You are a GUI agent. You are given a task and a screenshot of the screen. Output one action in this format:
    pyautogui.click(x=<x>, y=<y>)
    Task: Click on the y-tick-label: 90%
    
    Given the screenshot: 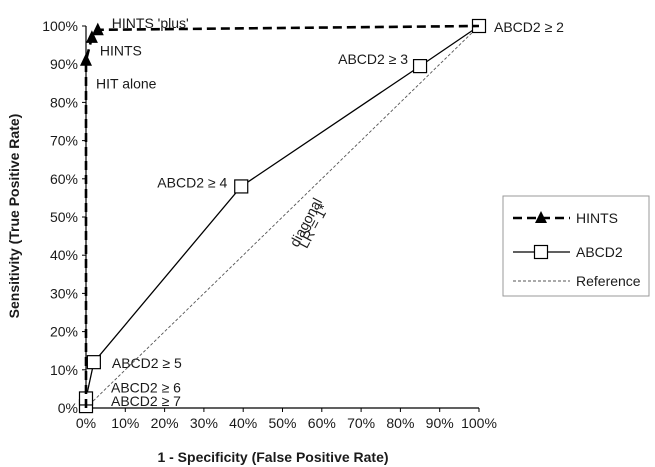 What is the action you would take?
    pyautogui.click(x=64, y=64)
    